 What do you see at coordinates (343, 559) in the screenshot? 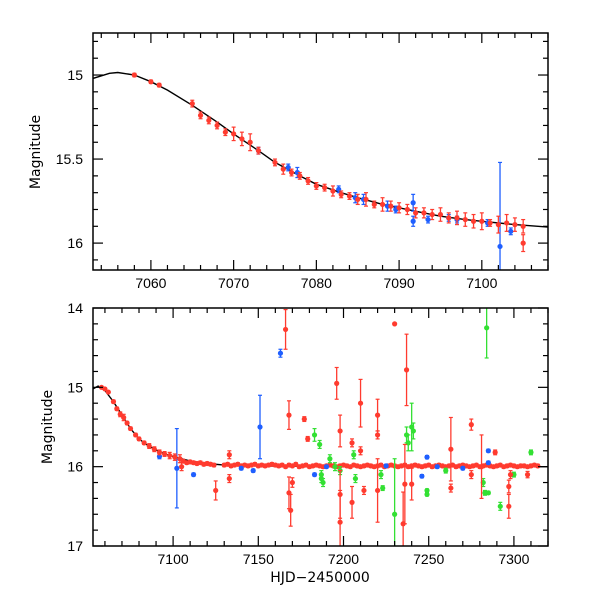
I see `x-tick-label: 7200` at bounding box center [343, 559].